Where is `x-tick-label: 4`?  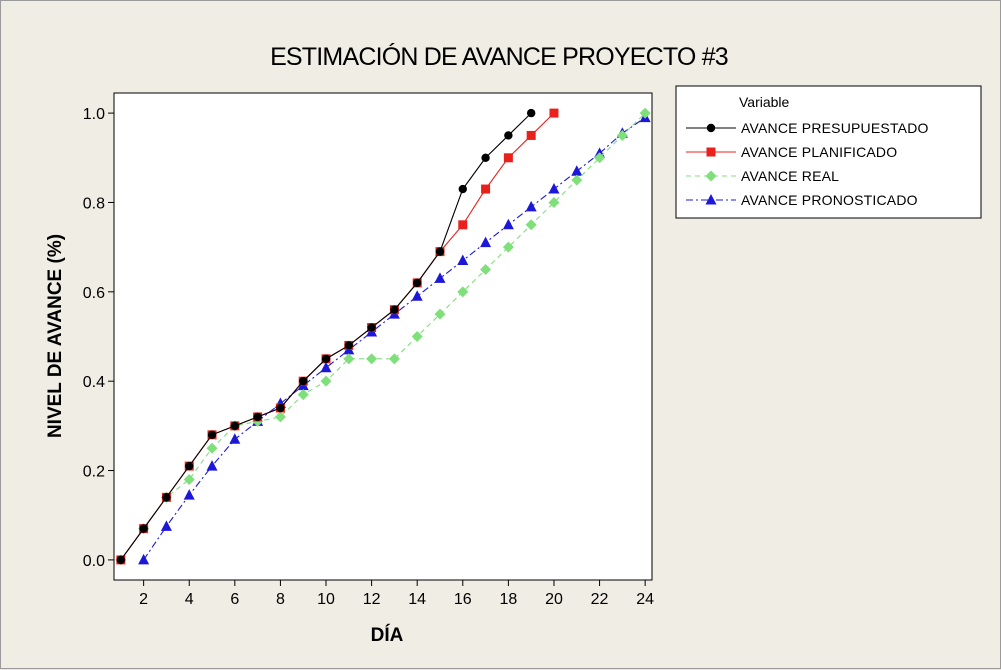 x-tick-label: 4 is located at coordinates (189, 599).